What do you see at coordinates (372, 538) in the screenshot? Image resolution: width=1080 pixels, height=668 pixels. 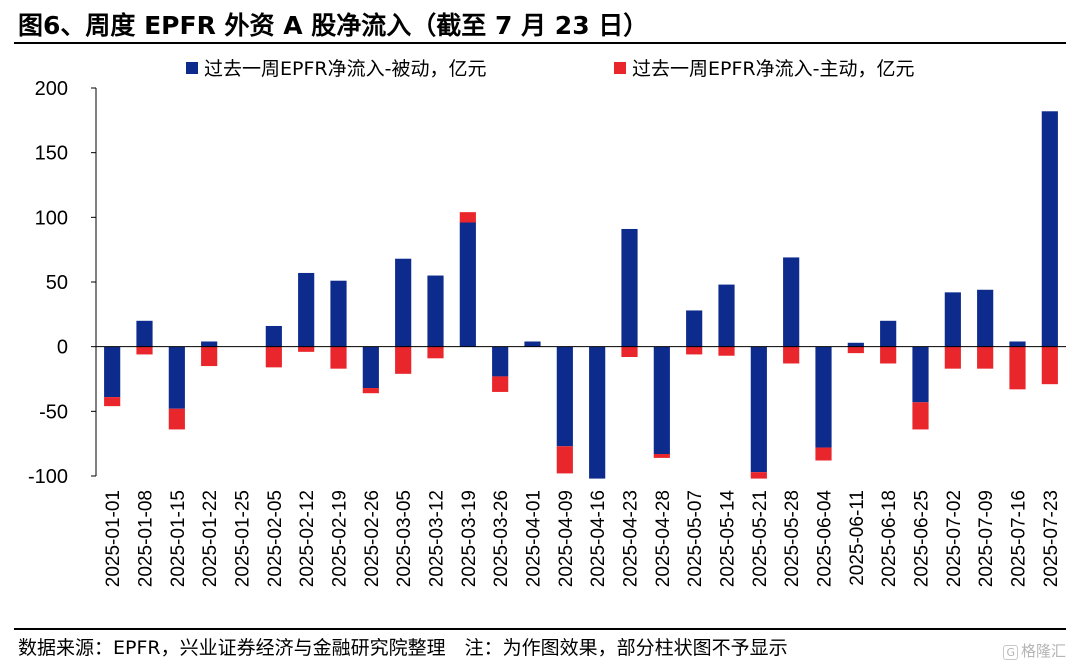 I see `x-tick-label: 2025-02-26` at bounding box center [372, 538].